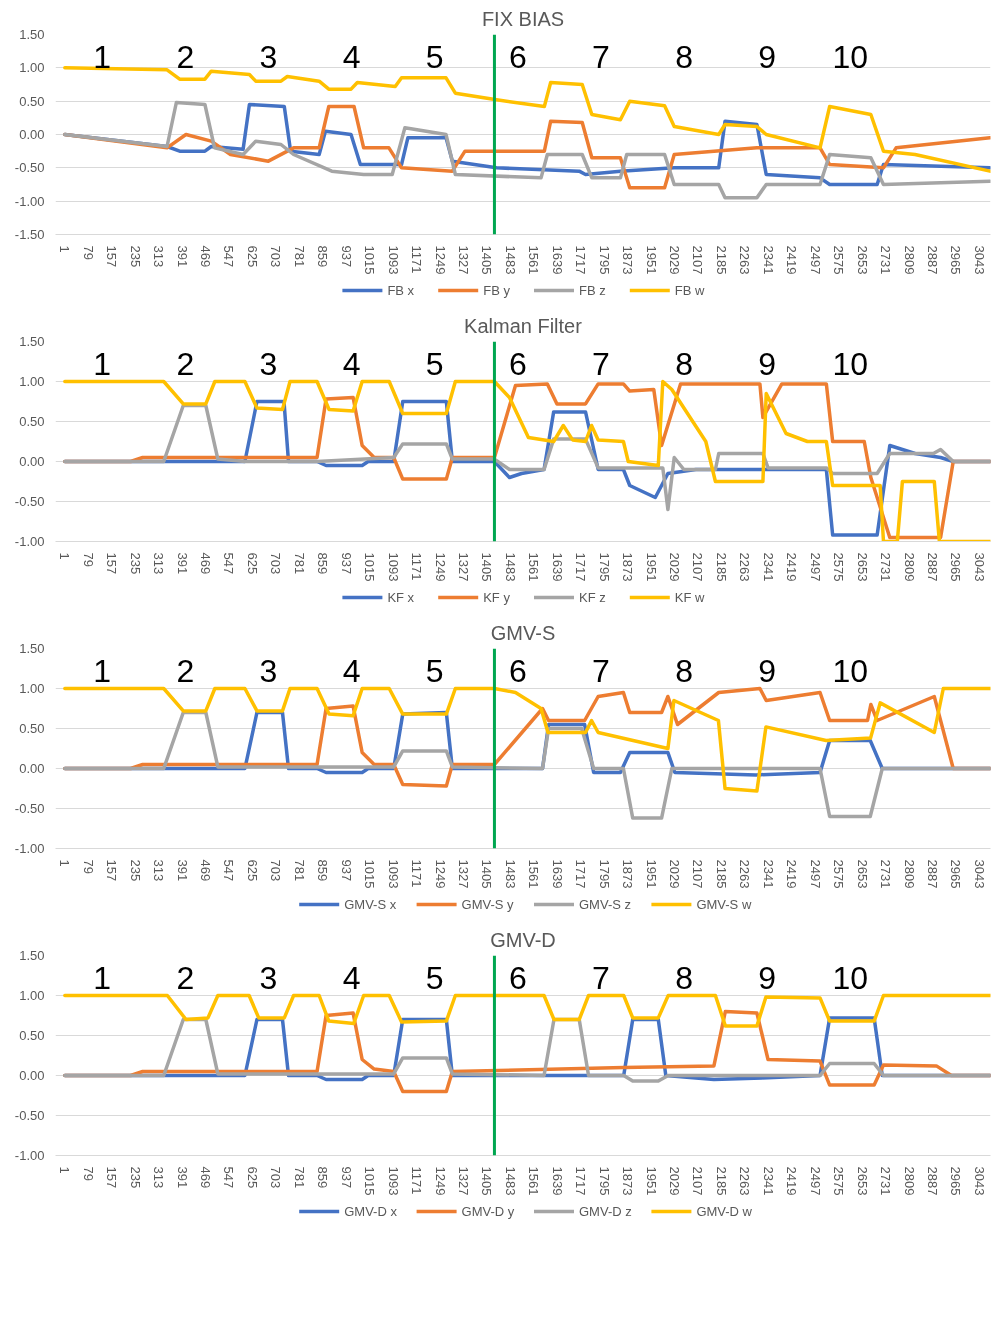 This screenshot has height=1343, width=1008. Describe the element at coordinates (206, 1177) in the screenshot. I see `x-tick-label: 469` at that location.